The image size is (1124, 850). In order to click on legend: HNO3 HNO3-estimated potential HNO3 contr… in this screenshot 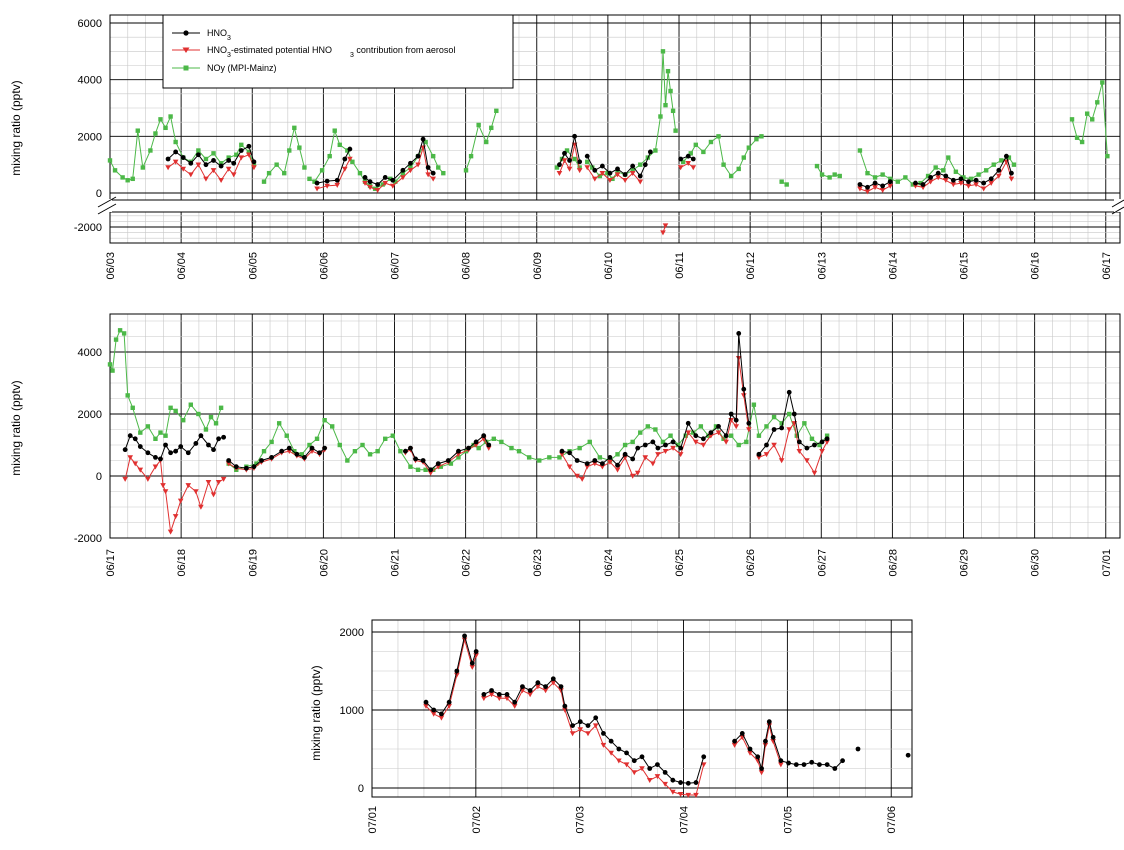, I will do `click(338, 51)`.